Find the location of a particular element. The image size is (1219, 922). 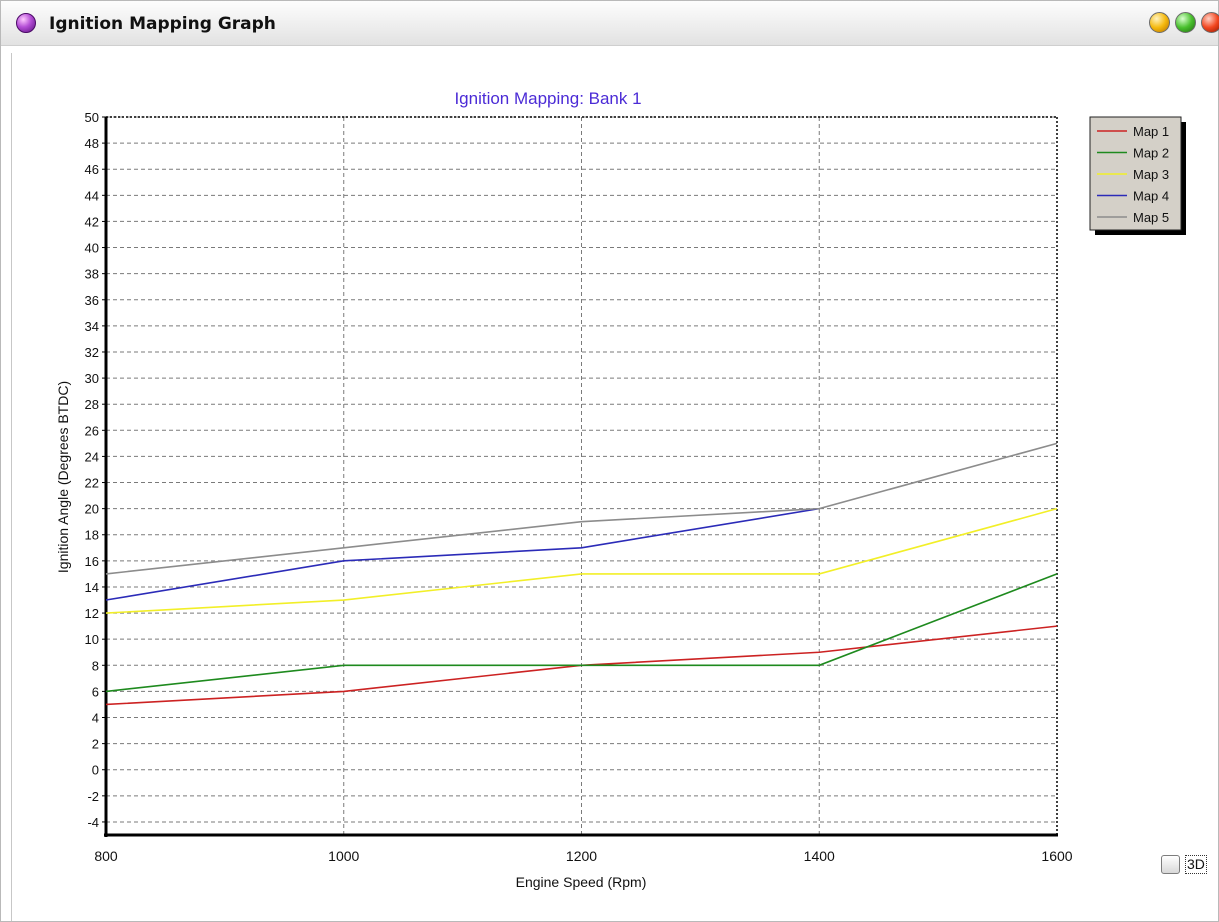

close-button is located at coordinates (1210, 22).